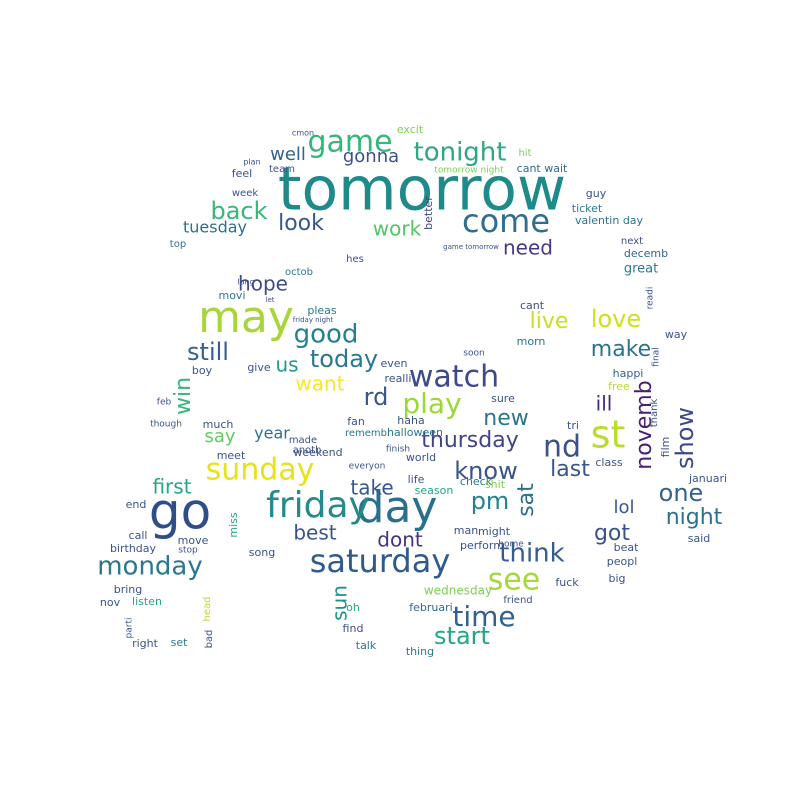  What do you see at coordinates (138, 535) in the screenshot?
I see `cloud-word-call: call` at bounding box center [138, 535].